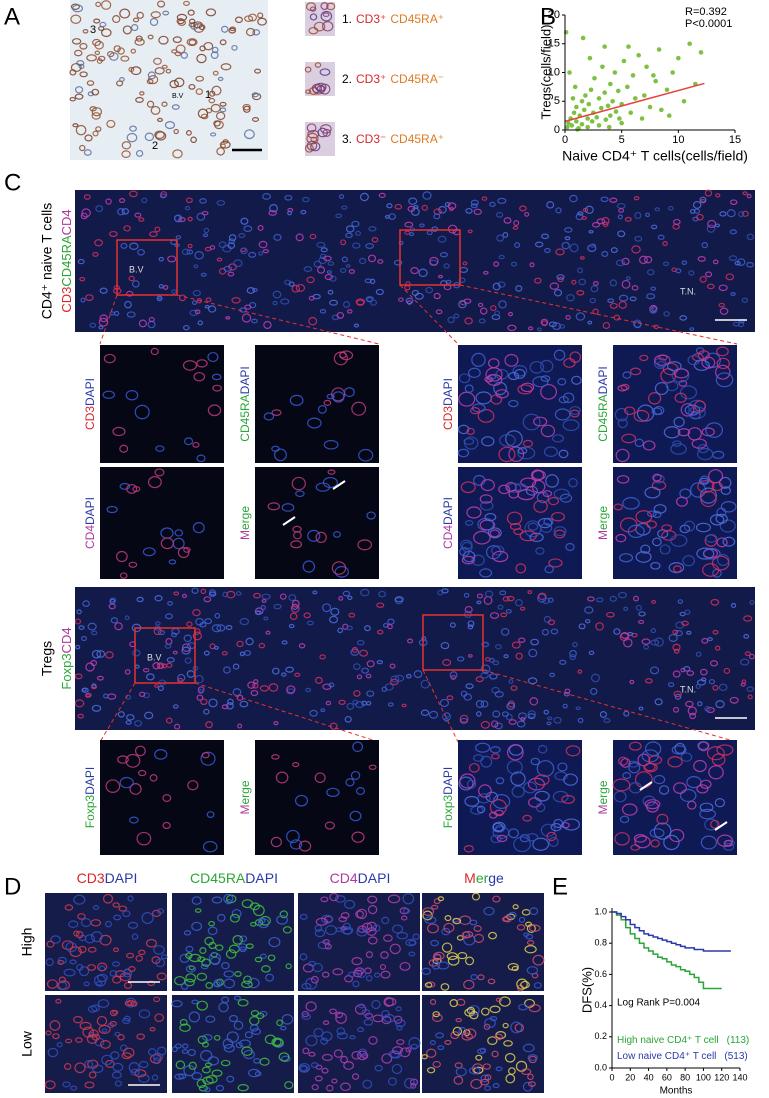 Image resolution: width=769 pixels, height=1098 pixels. I want to click on inset-number: 1., so click(347, 19).